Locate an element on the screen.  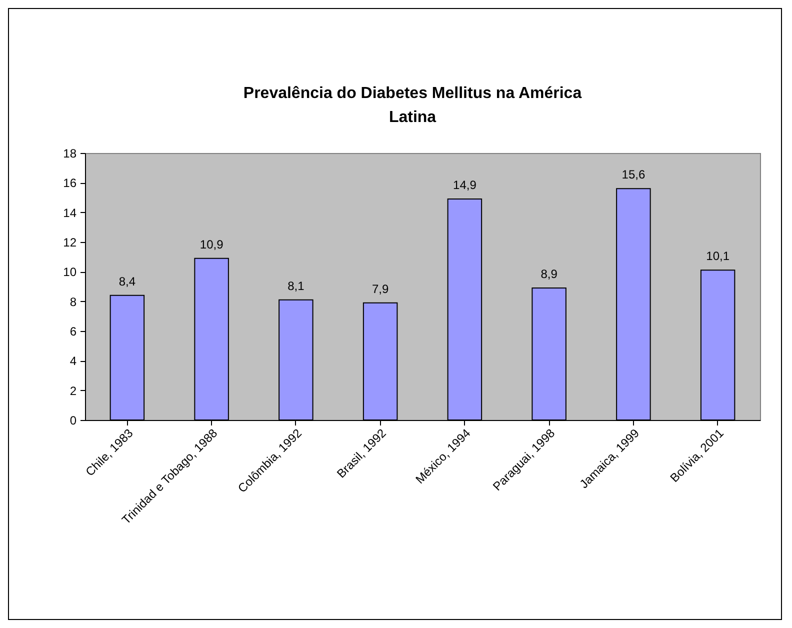
data-label: 8,9 is located at coordinates (549, 273).